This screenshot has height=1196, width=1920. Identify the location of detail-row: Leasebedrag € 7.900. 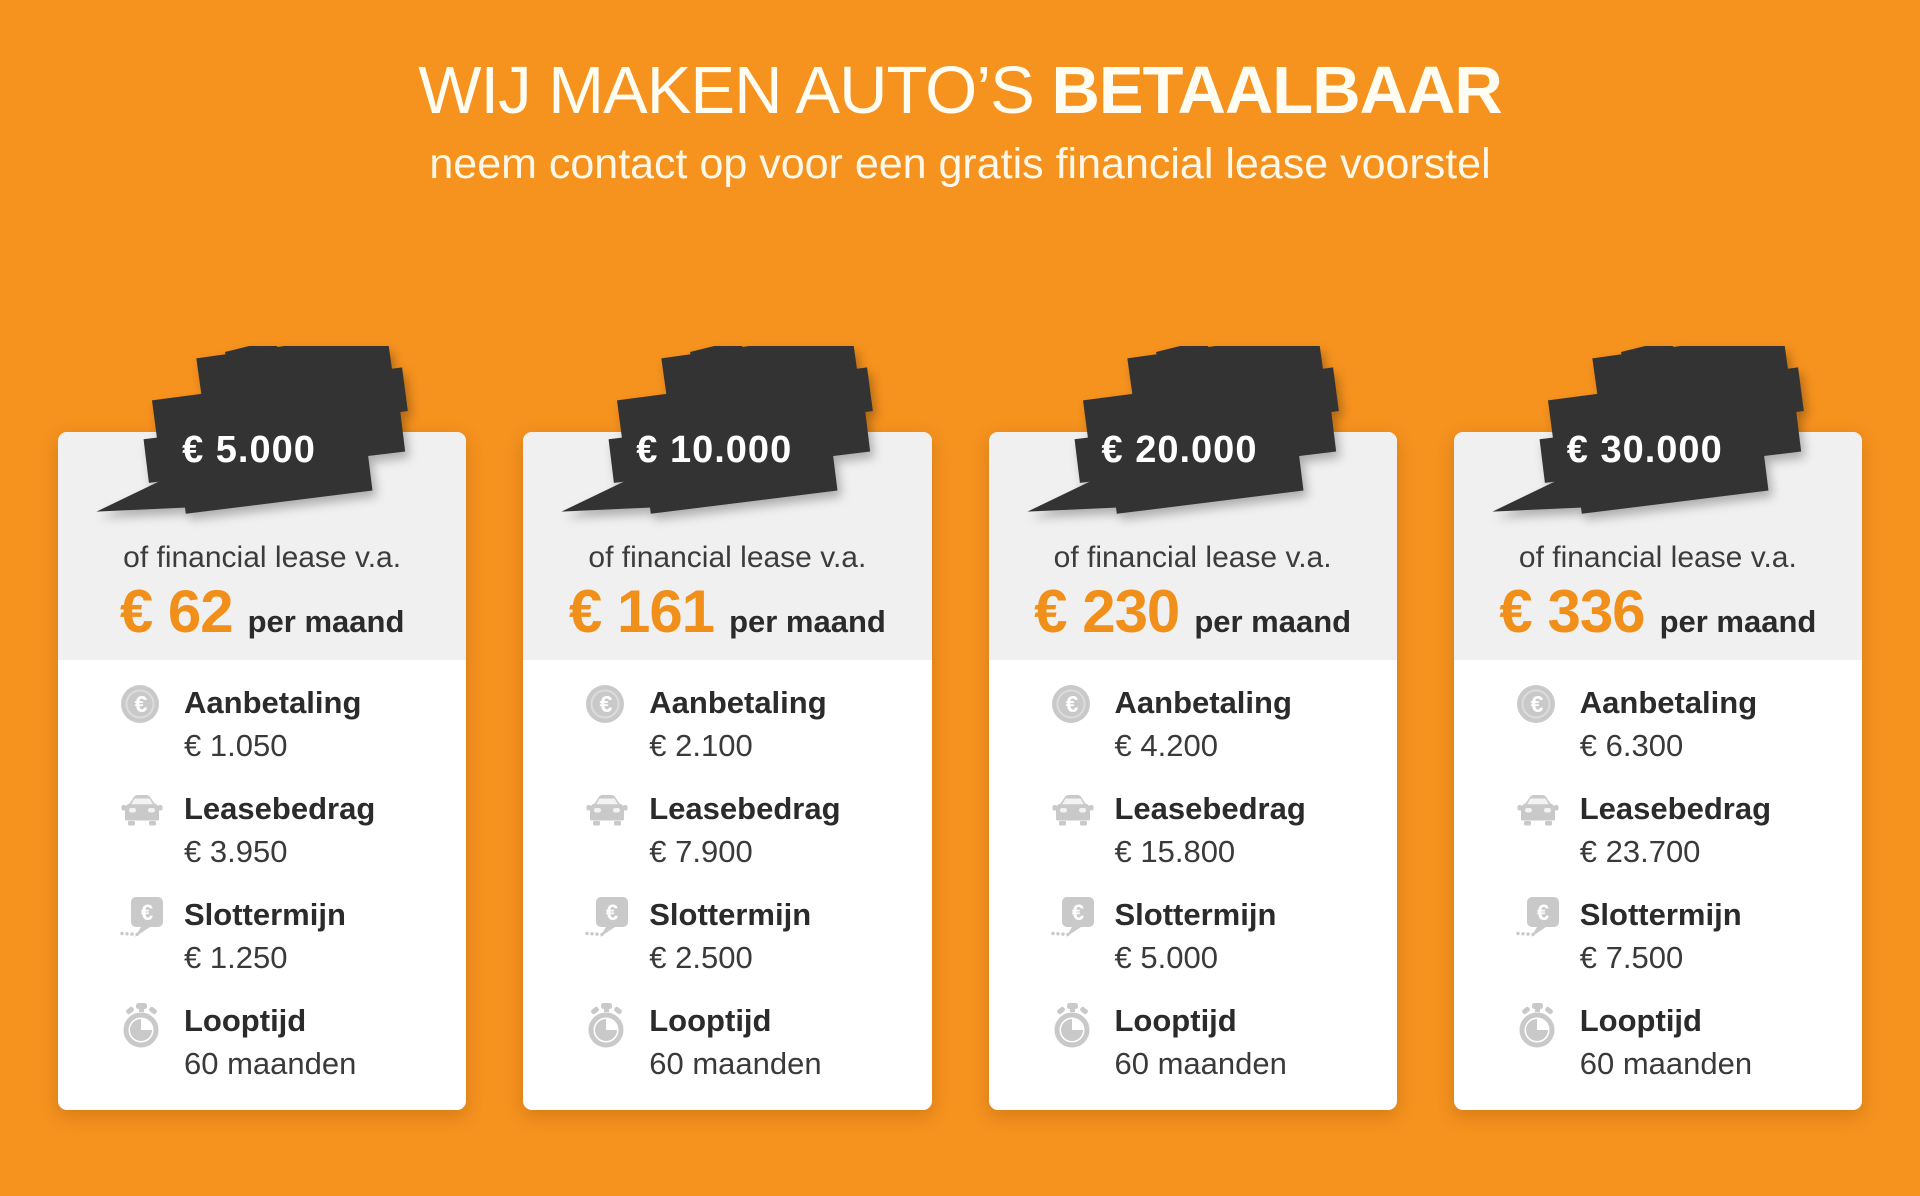
(750, 830).